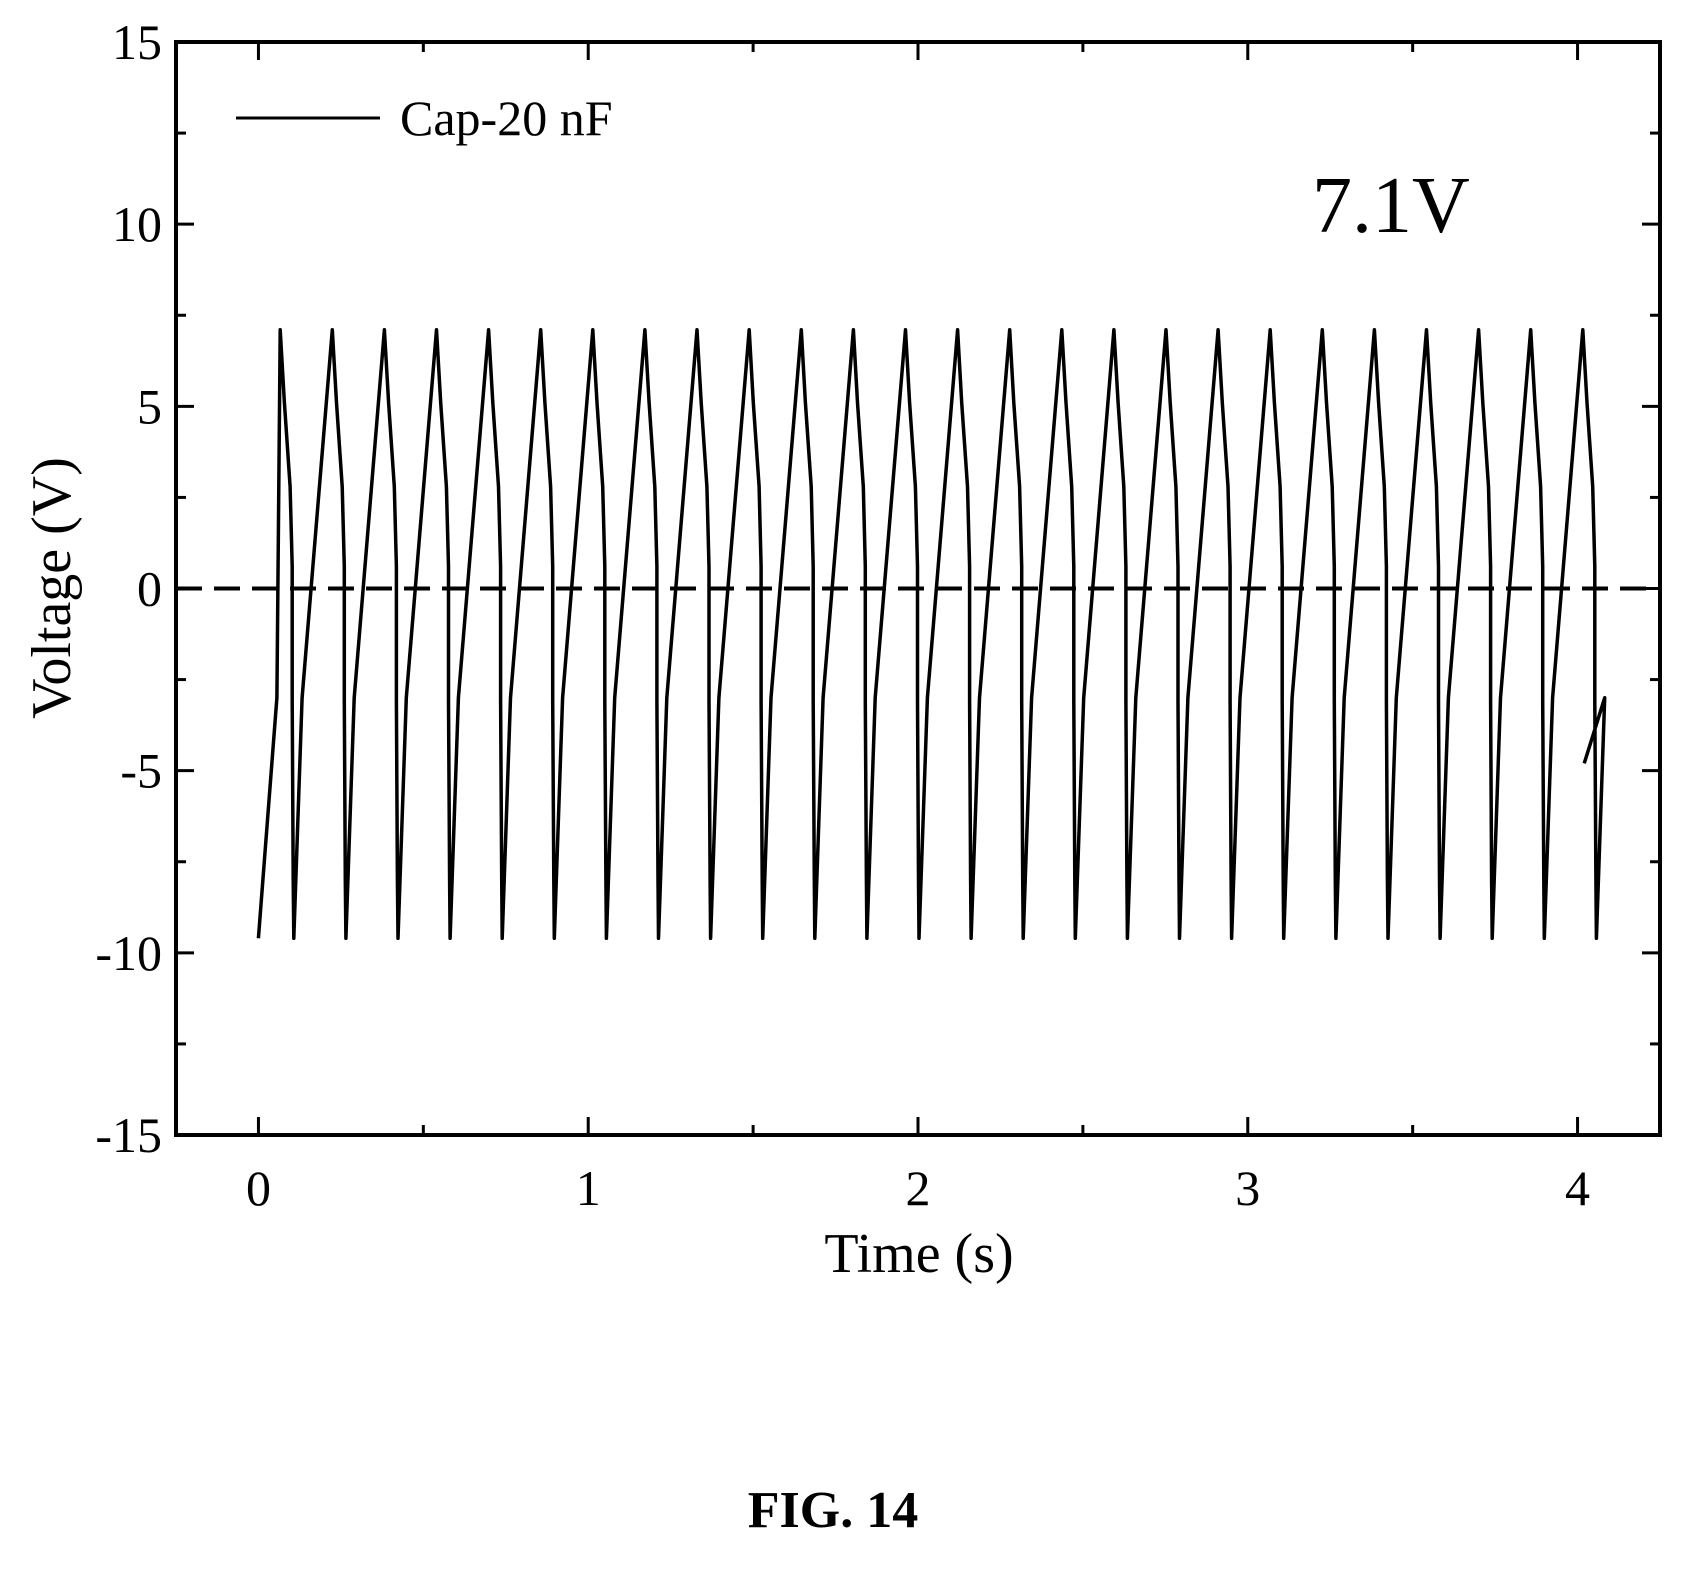 This screenshot has width=1687, height=1572. Describe the element at coordinates (52, 588) in the screenshot. I see `y-axis-label: Voltage (V)` at that location.